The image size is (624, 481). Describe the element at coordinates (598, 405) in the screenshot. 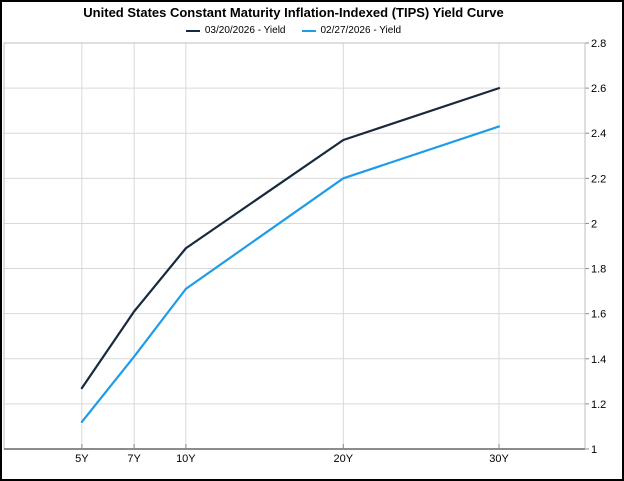

I see `y-tick-label: 1.2` at that location.